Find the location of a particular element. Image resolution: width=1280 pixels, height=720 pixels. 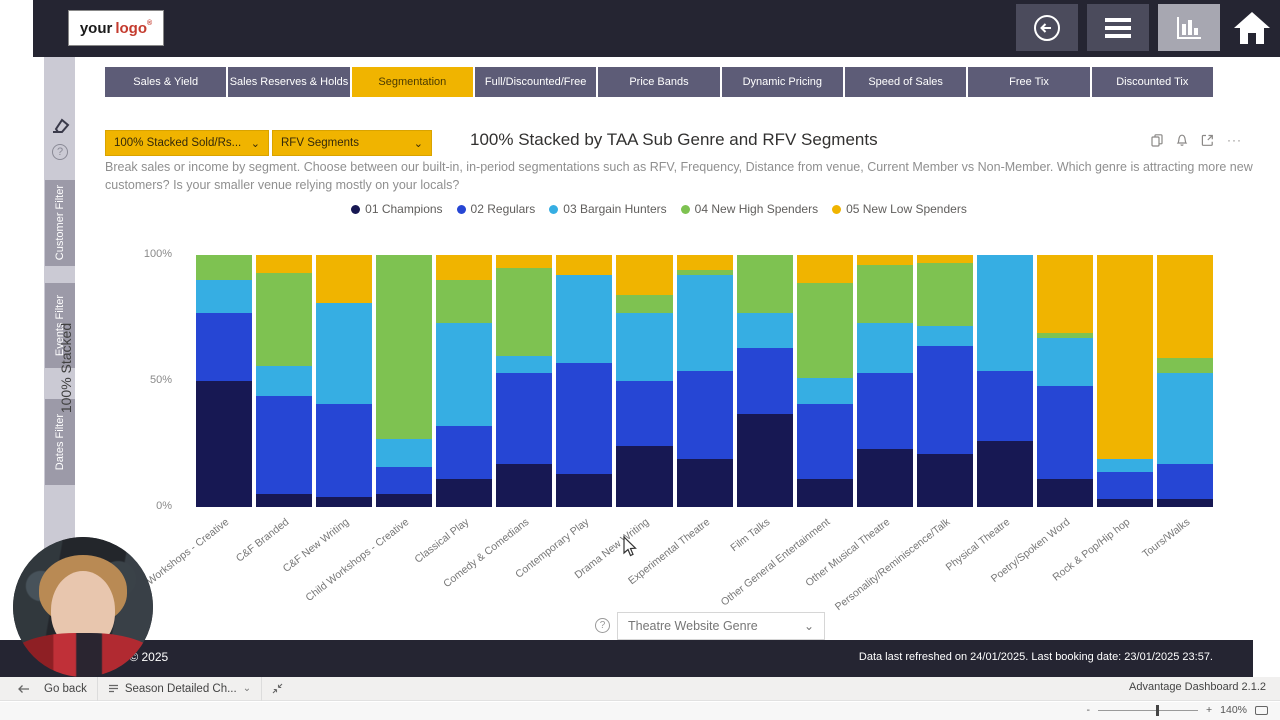

bar-film-talks is located at coordinates (764, 381).